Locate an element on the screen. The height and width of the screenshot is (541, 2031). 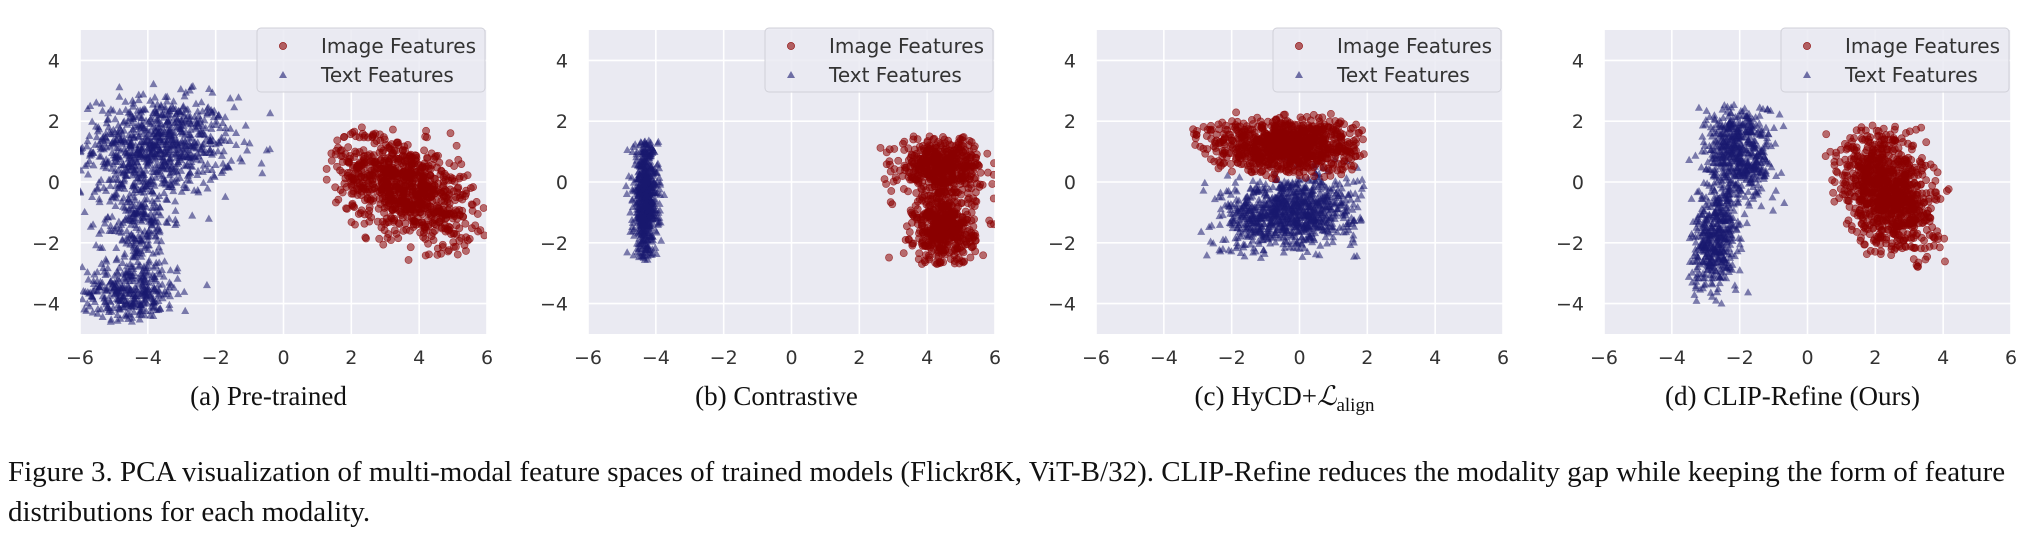
legend-triangle-icon is located at coordinates (283, 74).